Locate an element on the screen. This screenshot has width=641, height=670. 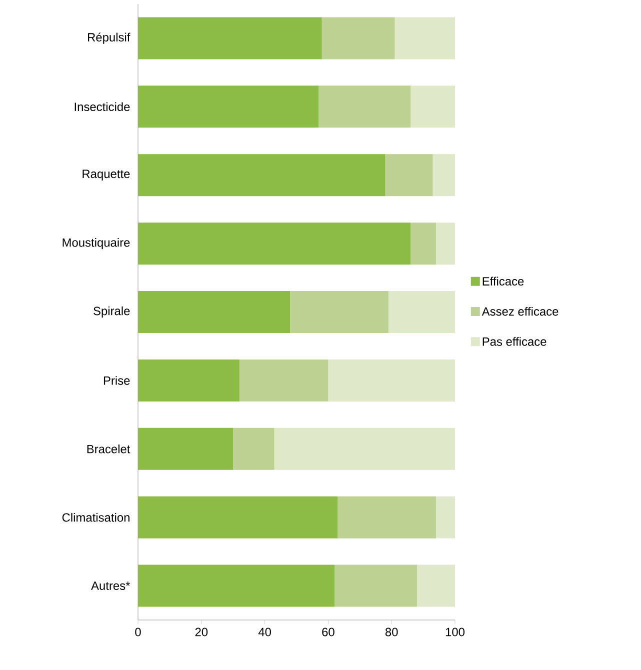
y-tick-label: Moustiquaire is located at coordinates (96, 244).